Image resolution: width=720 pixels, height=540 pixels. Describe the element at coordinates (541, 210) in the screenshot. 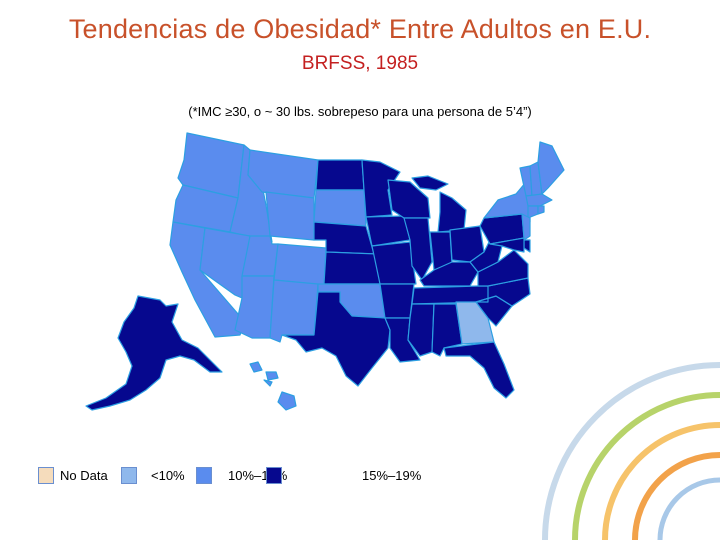

I see `state-RI` at that location.